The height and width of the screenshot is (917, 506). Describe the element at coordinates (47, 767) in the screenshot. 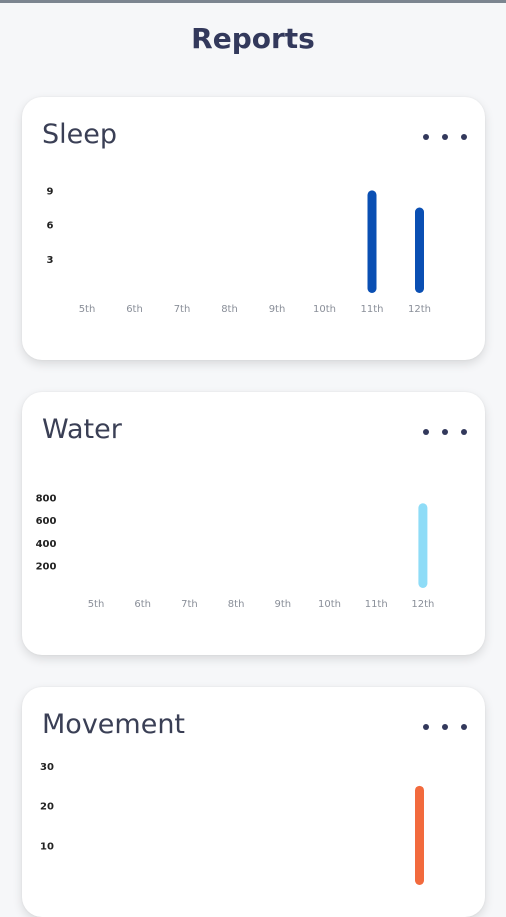

I see `y-tick-label: 30` at that location.